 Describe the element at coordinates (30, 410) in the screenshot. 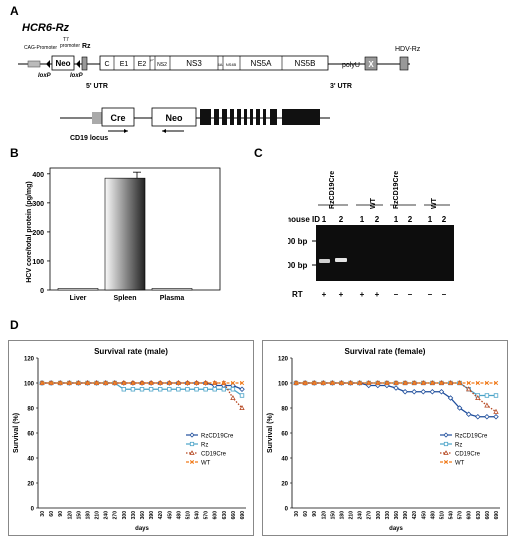

I see `male-ytick-label: 80` at that location.